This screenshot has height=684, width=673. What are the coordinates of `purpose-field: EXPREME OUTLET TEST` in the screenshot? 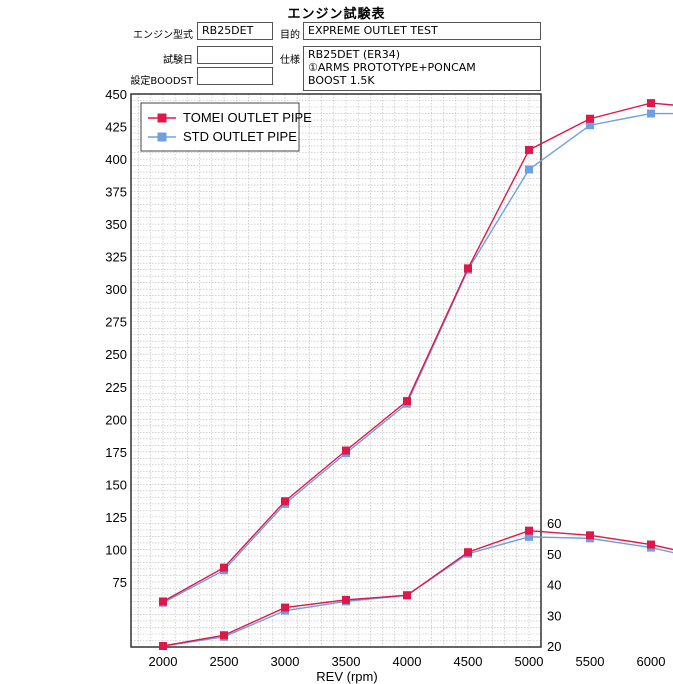 It's located at (422, 31).